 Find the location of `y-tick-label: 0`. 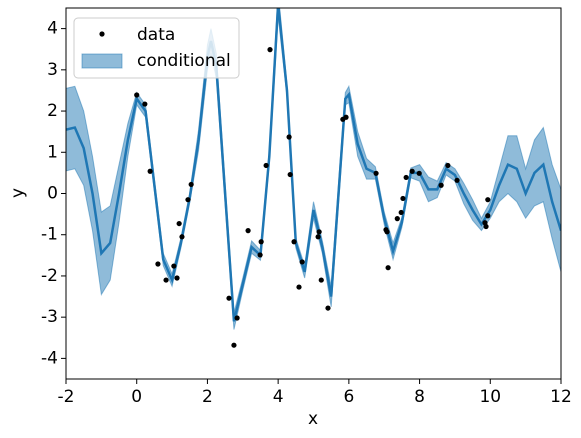

y-tick-label: 0 is located at coordinates (52, 194).